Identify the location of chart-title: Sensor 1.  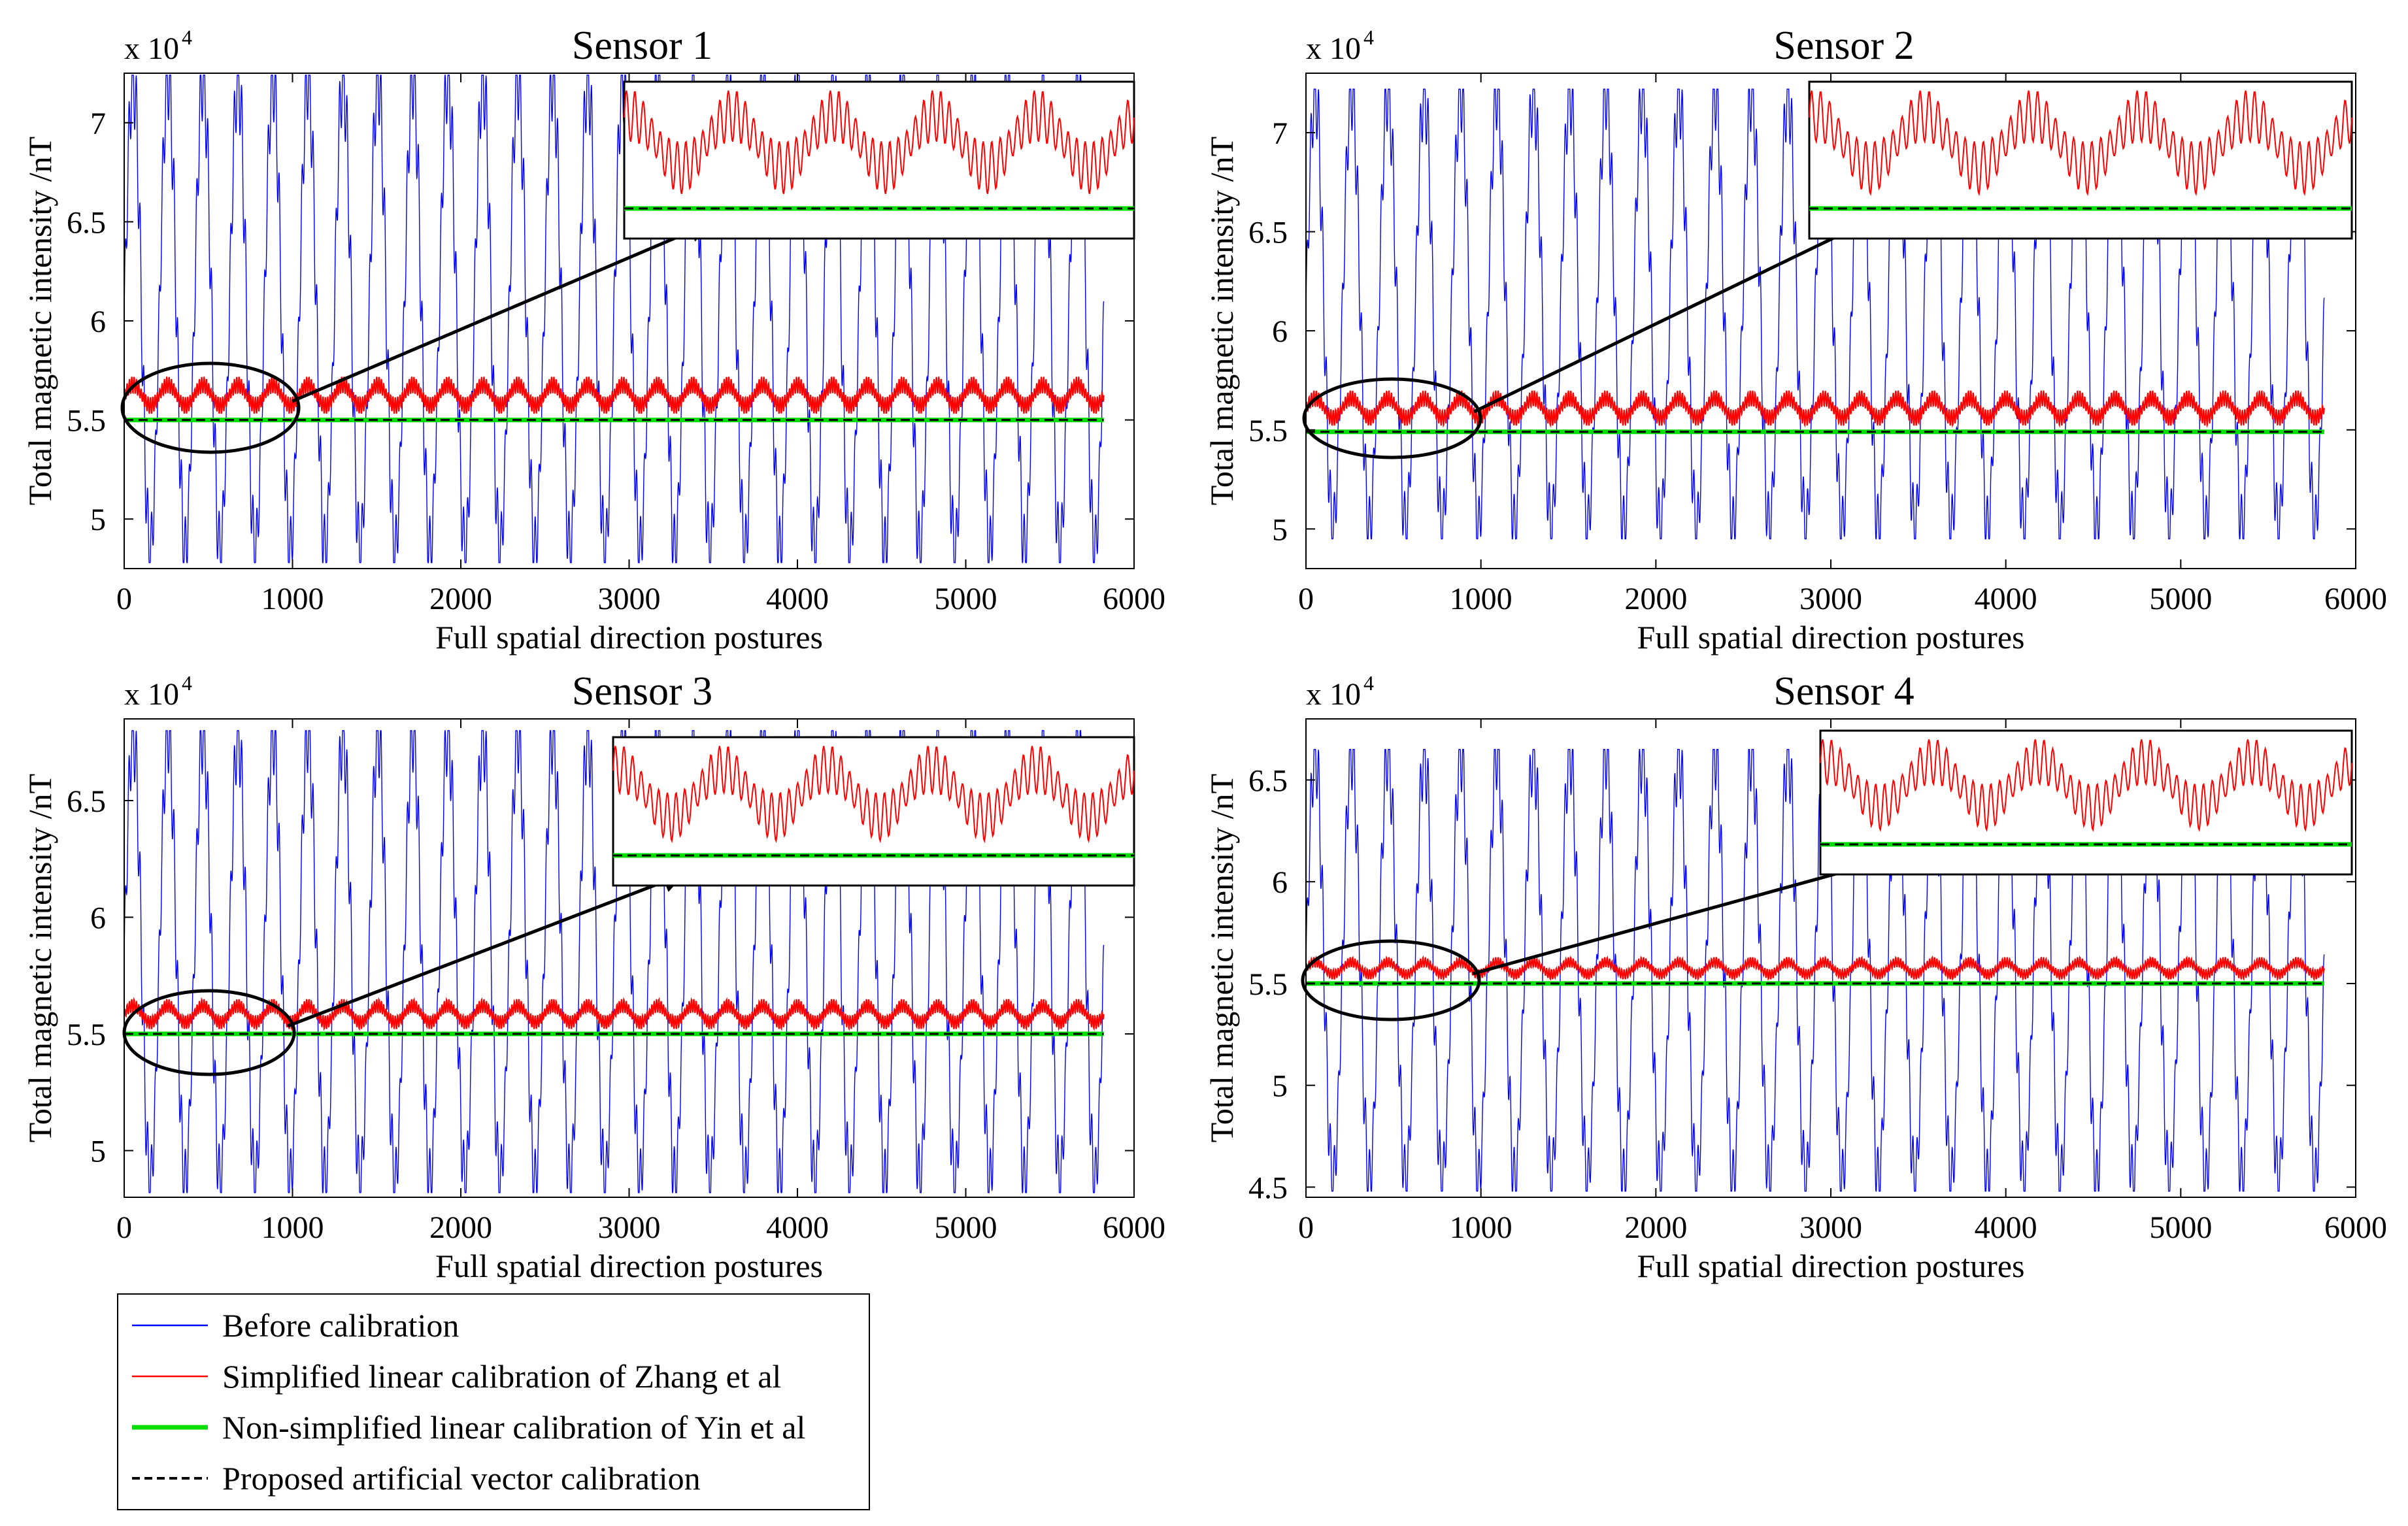
(642, 46).